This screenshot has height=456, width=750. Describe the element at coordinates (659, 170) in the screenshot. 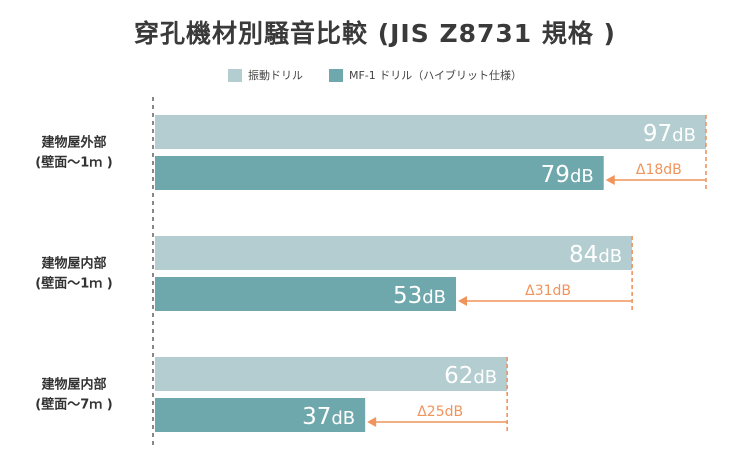

I see `delta-label: Δ18dB` at that location.